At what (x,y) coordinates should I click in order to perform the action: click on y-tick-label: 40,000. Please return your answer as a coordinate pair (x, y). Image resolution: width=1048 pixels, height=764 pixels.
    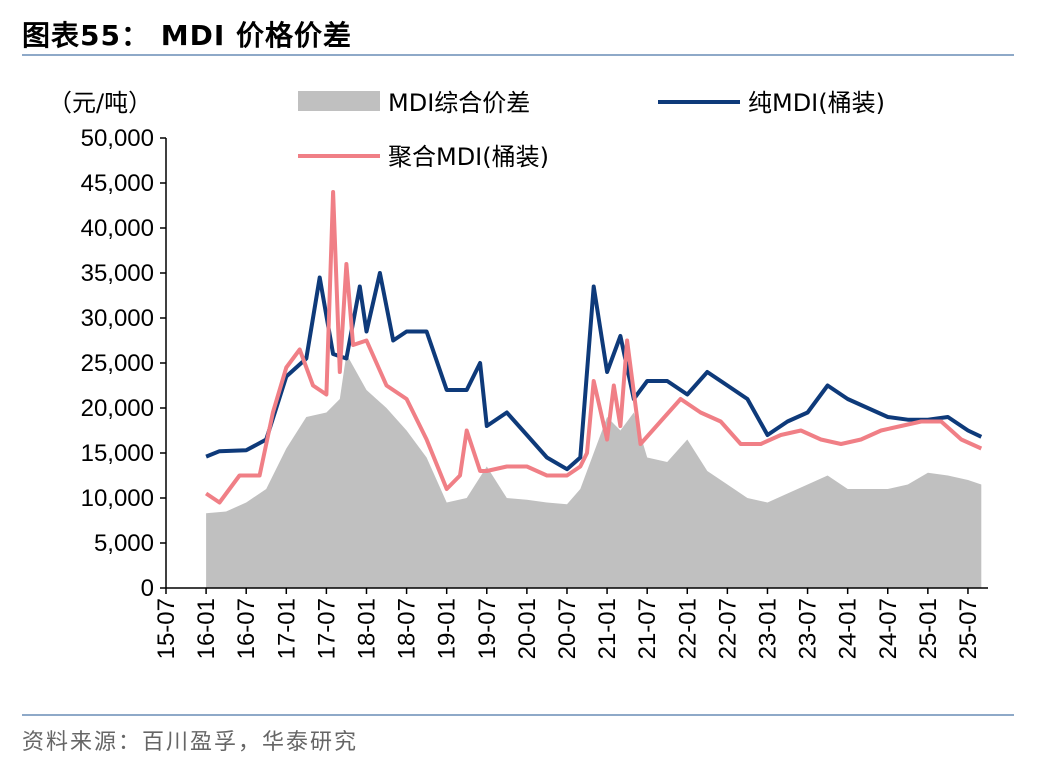
    Looking at the image, I should click on (117, 228).